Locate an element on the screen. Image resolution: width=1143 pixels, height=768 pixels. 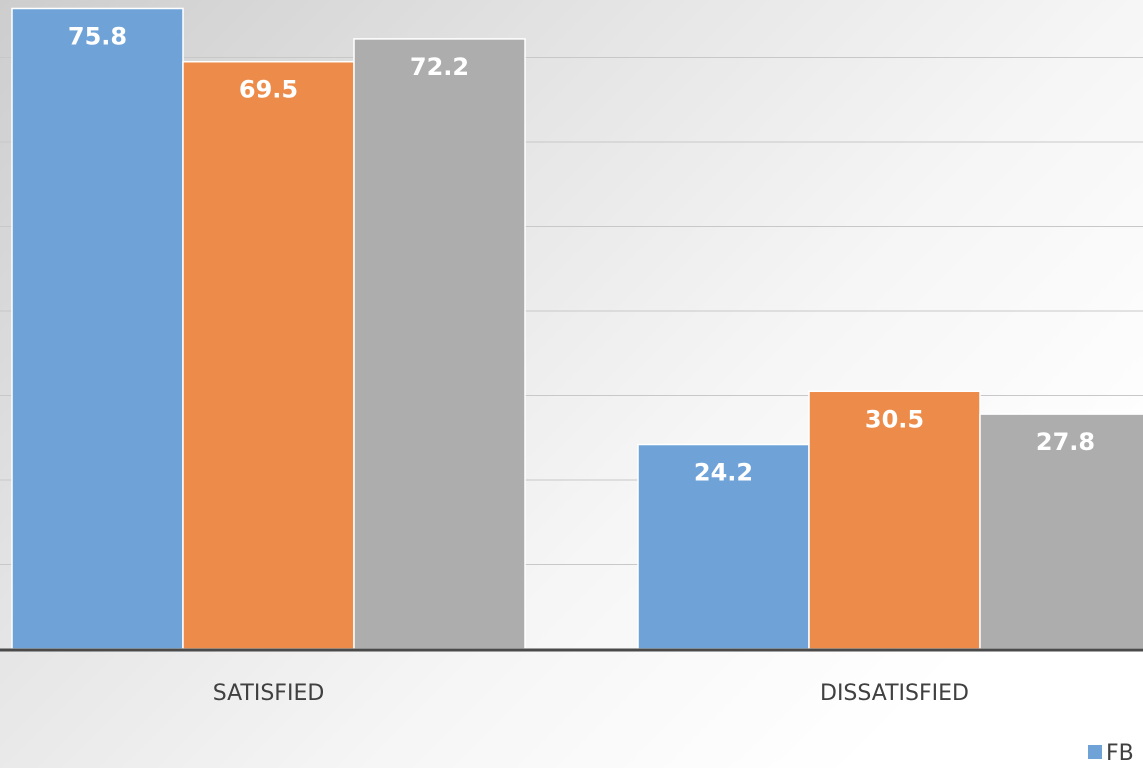
category-label-satisfied: SATISFIED is located at coordinates (269, 693).